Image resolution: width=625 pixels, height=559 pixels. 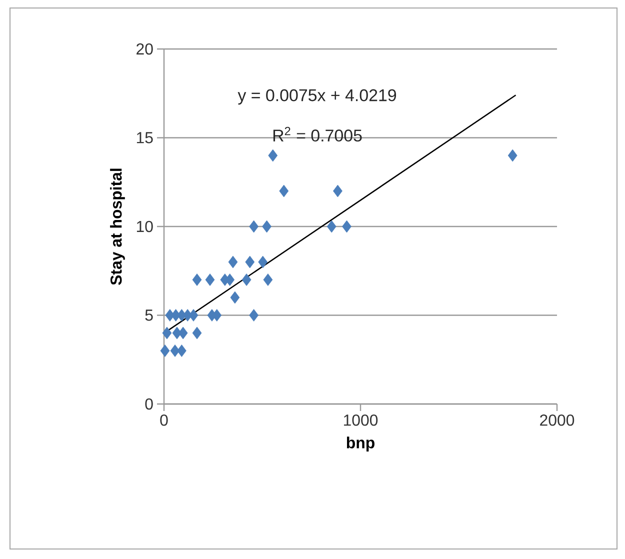 What do you see at coordinates (317, 97) in the screenshot?
I see `annotation: y = 0.0075x + 4.0219` at bounding box center [317, 97].